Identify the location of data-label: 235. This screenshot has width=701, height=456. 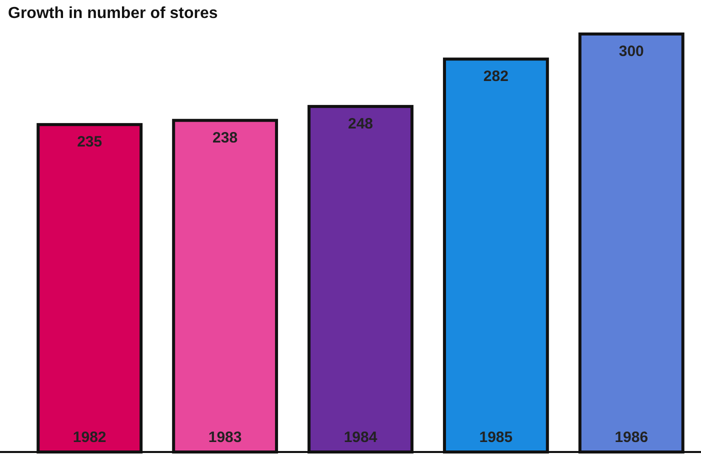
(89, 142).